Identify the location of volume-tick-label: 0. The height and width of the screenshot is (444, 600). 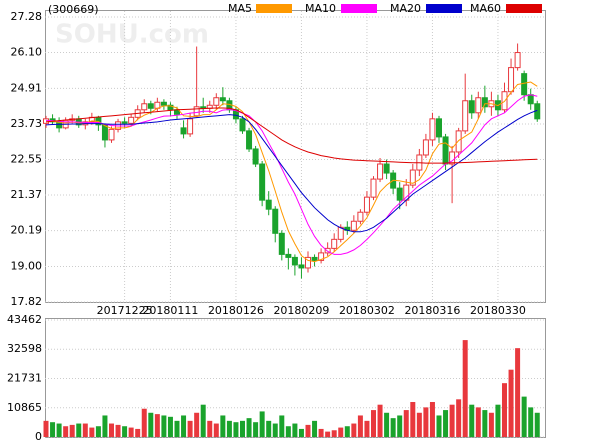
(38, 435).